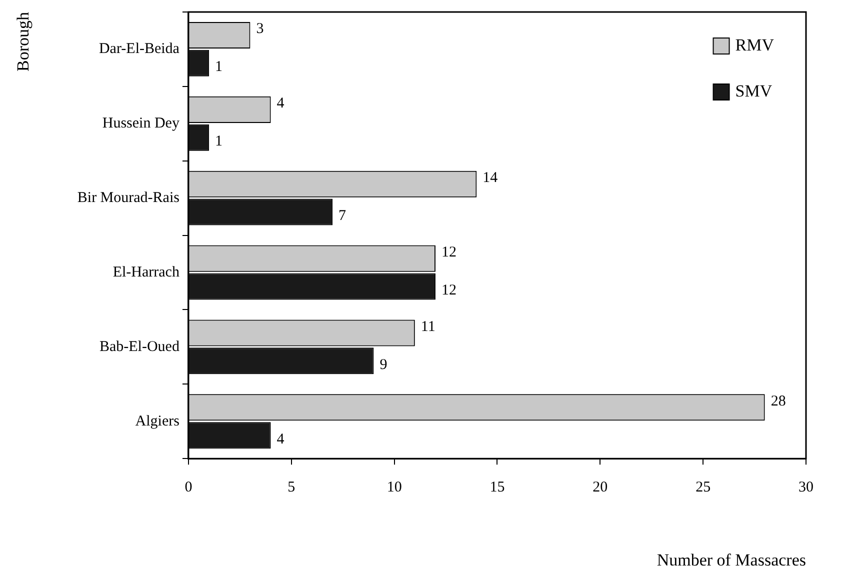 This screenshot has height=585, width=846. Describe the element at coordinates (139, 346) in the screenshot. I see `y-tick-label: Bab-El-Oued` at that location.